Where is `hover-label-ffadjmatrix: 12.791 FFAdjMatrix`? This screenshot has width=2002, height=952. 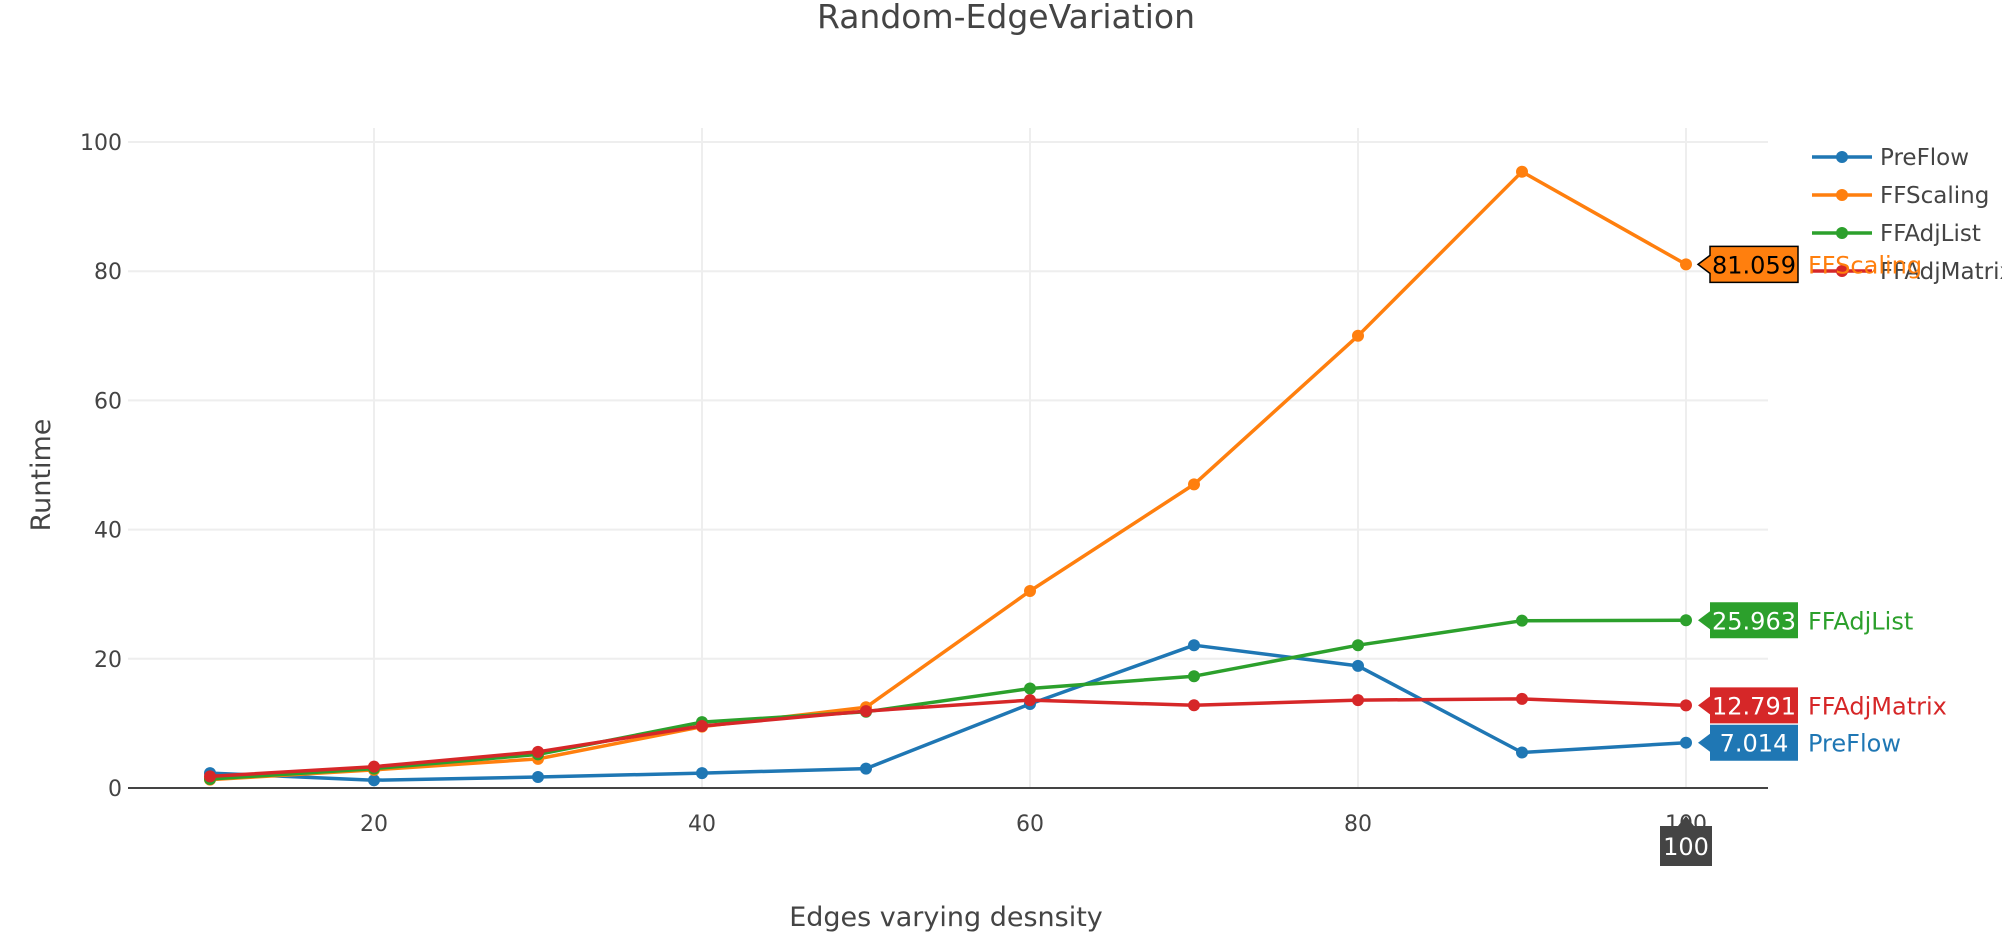
hover-label-ffadjmatrix: 12.791 FFAdjMatrix is located at coordinates (1822, 705).